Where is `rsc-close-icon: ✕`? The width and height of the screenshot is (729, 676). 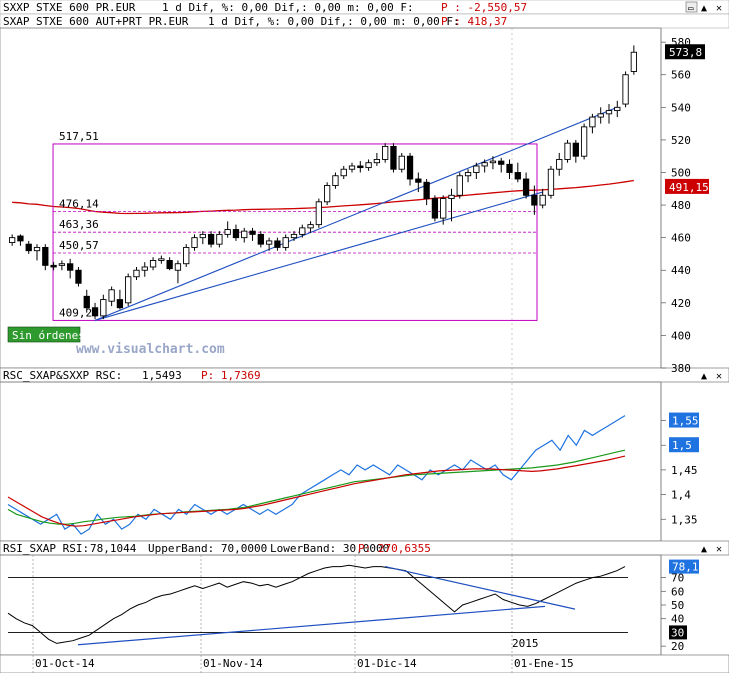 rsc-close-icon: ✕ is located at coordinates (719, 376).